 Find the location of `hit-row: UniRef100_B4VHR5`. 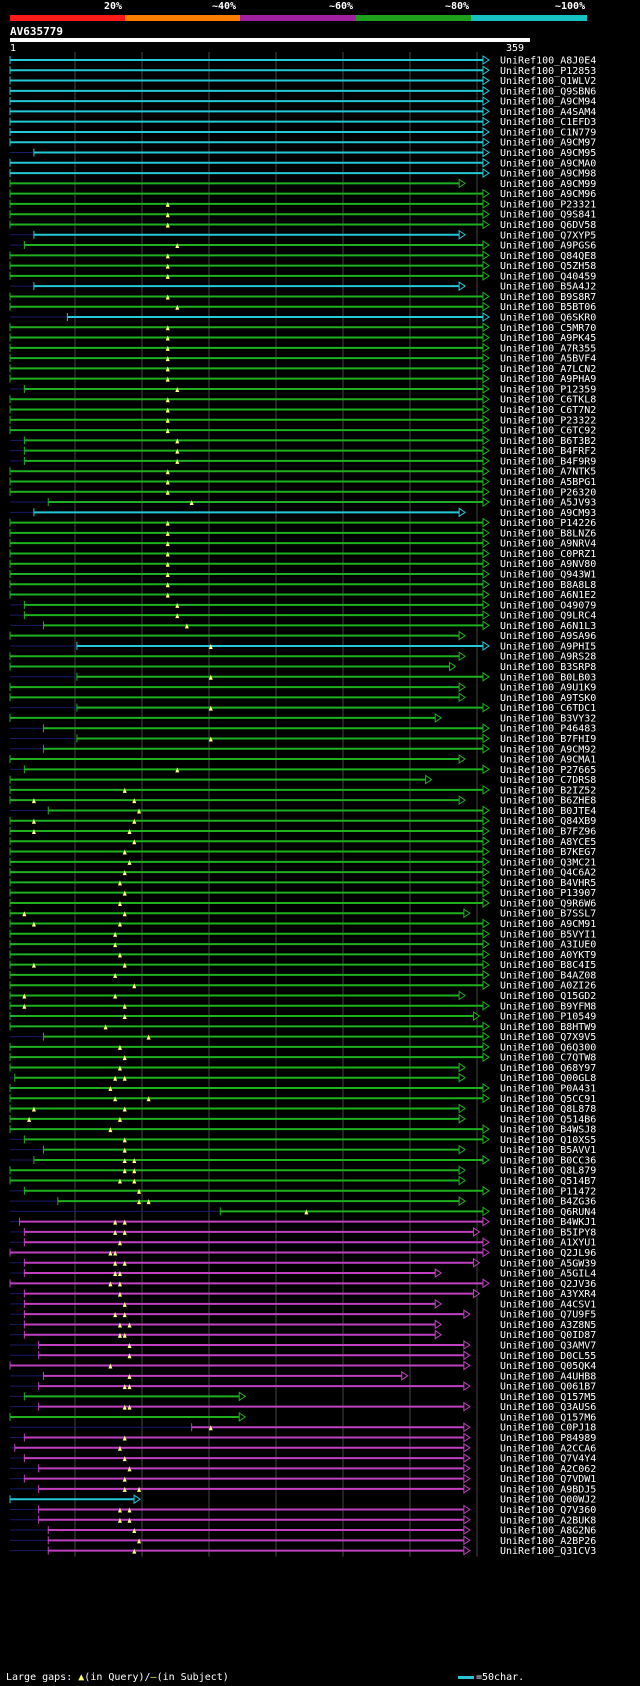

hit-row: UniRef100_B4VHR5 is located at coordinates (302, 883).